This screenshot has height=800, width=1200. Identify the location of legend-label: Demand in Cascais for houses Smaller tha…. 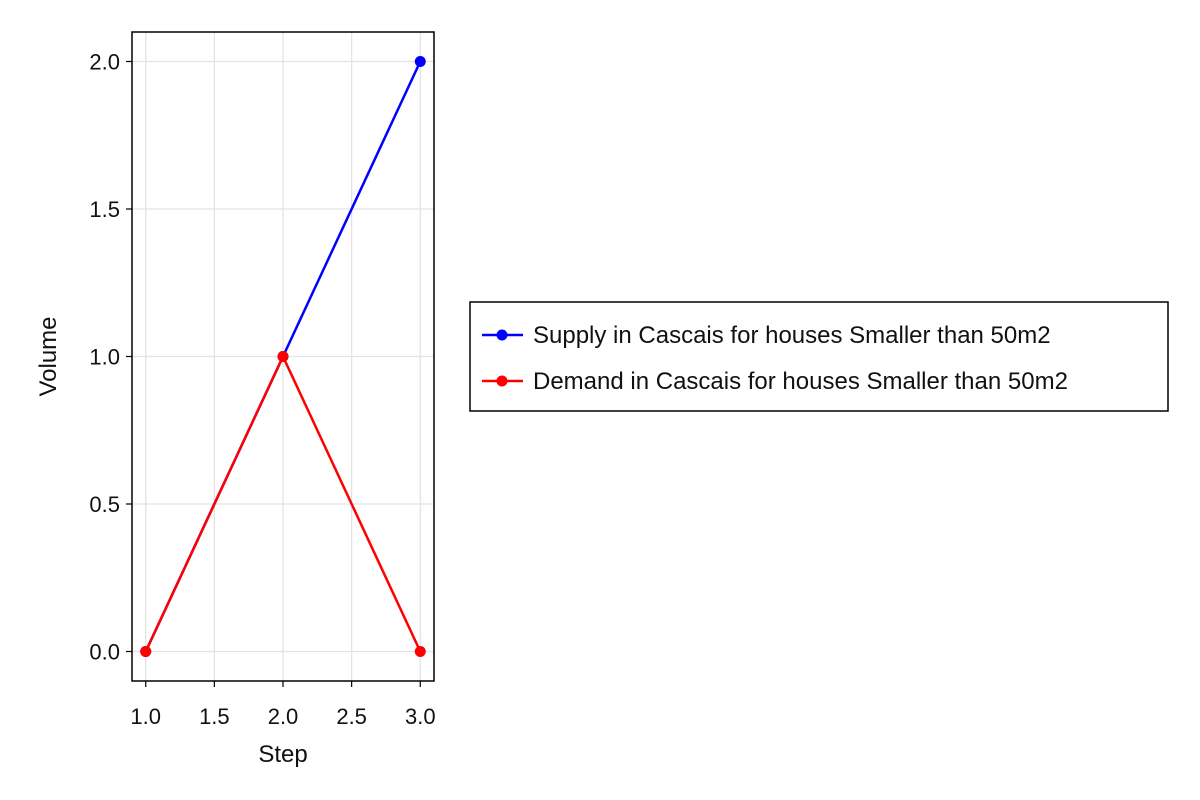
(800, 381).